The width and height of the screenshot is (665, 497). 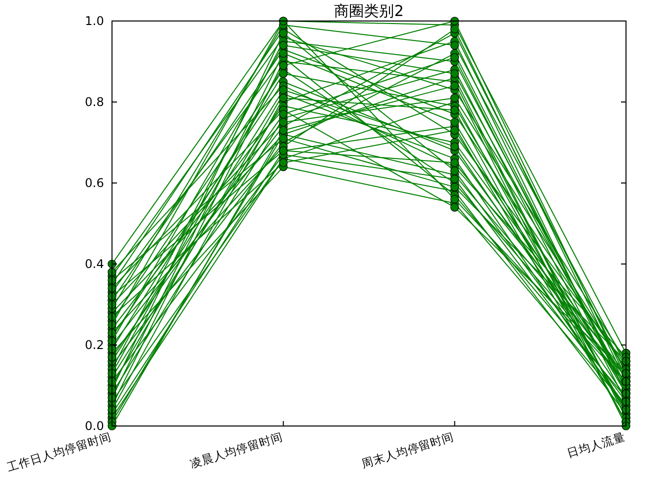 What do you see at coordinates (94, 264) in the screenshot?
I see `y-tick-label: 0.4` at bounding box center [94, 264].